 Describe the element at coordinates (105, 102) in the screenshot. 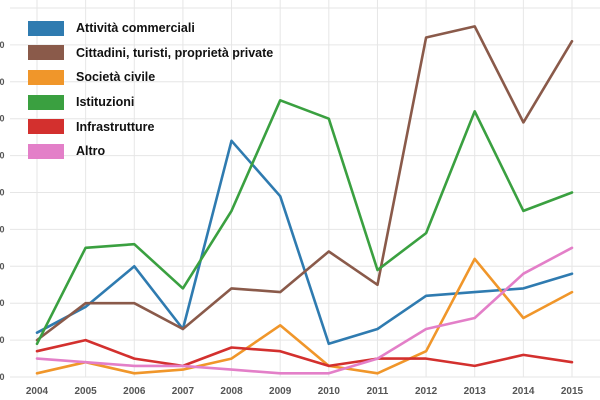

I see `legend-label: Istituzioni` at that location.